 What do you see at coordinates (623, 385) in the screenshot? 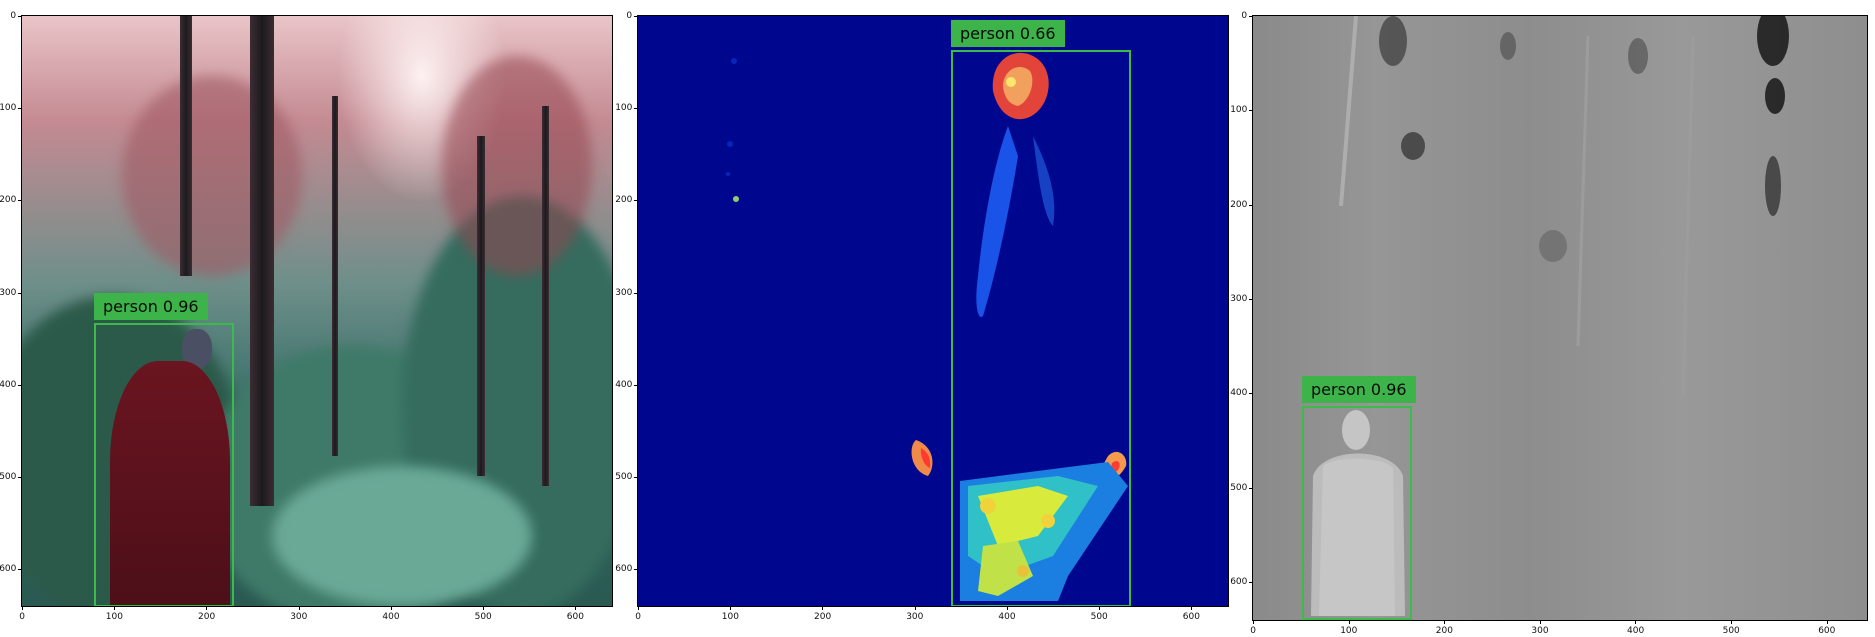
I see `y-tick-label: 400` at bounding box center [623, 385].